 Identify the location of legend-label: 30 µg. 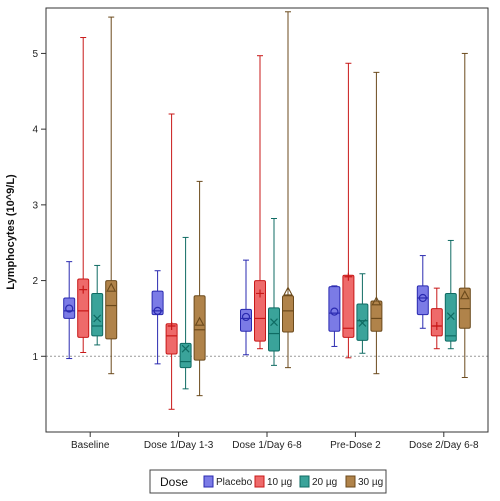
(370, 482).